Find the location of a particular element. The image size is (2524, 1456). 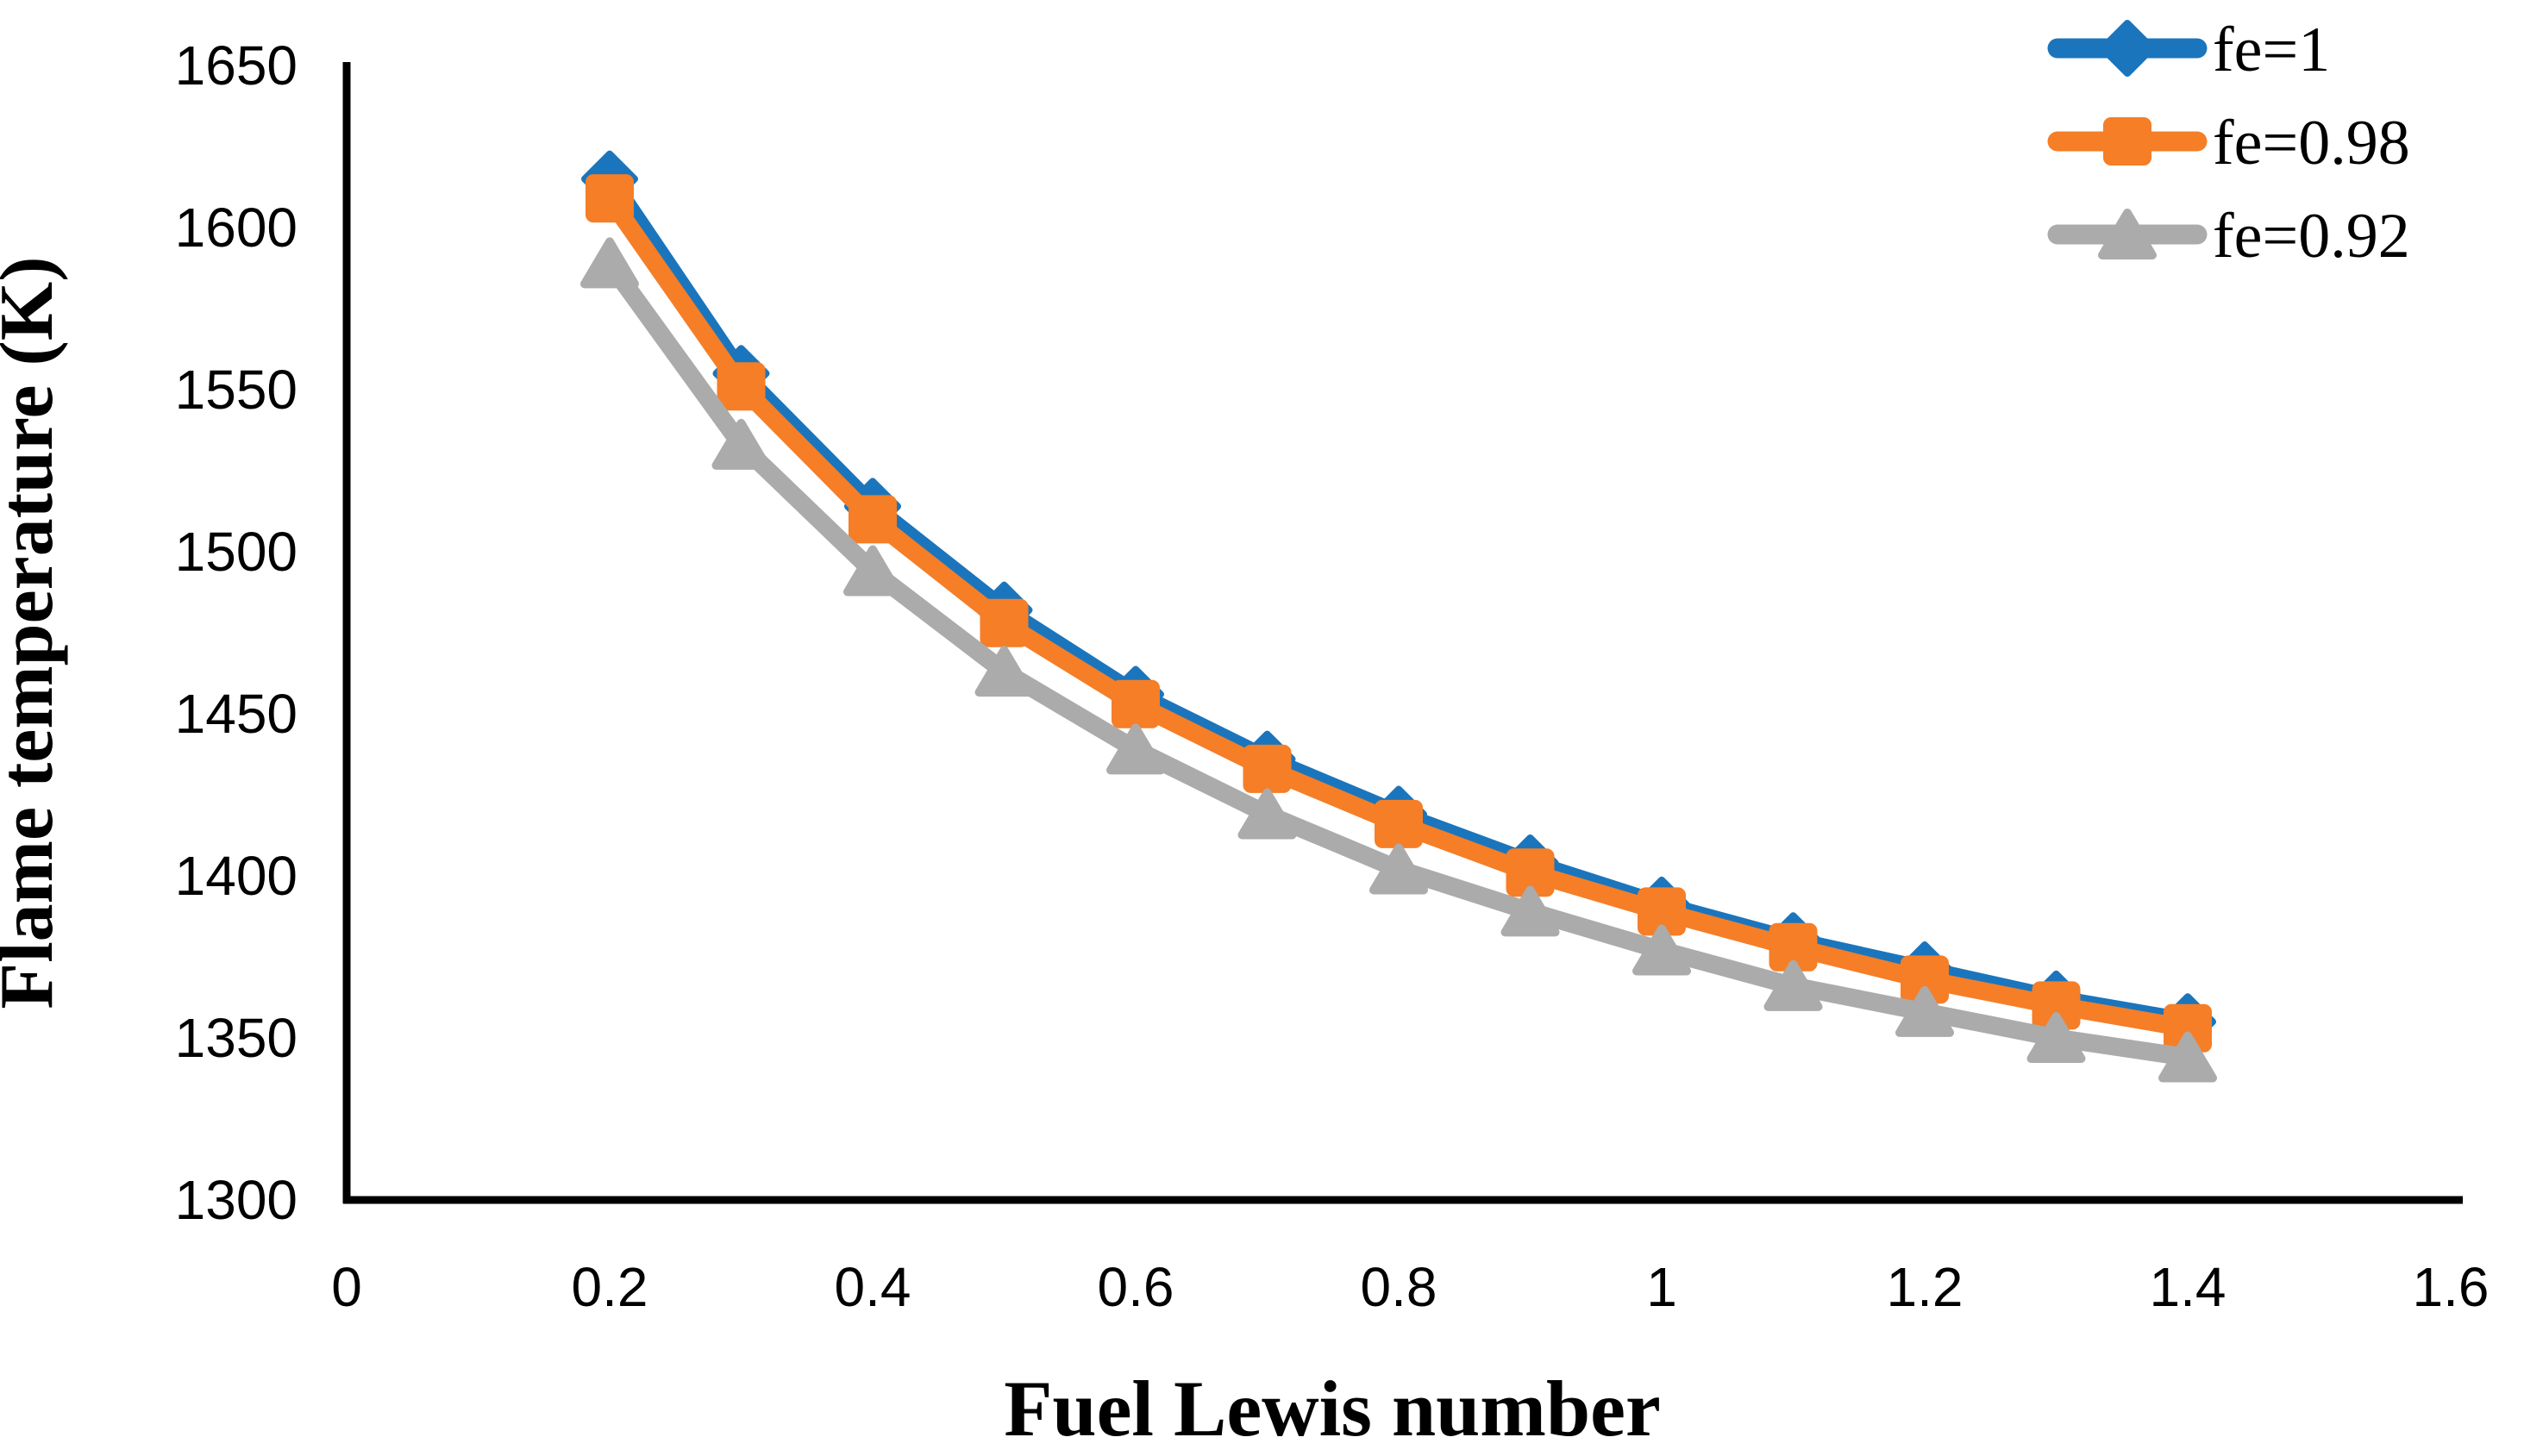

x-axis-title: Fuel Lewis number is located at coordinates (1332, 1409).